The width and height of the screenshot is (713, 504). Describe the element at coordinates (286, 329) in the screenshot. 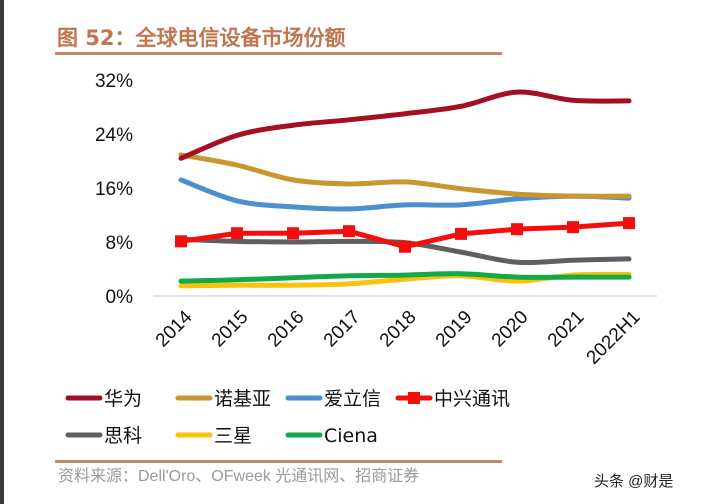

I see `x-tick-label: 2016` at that location.